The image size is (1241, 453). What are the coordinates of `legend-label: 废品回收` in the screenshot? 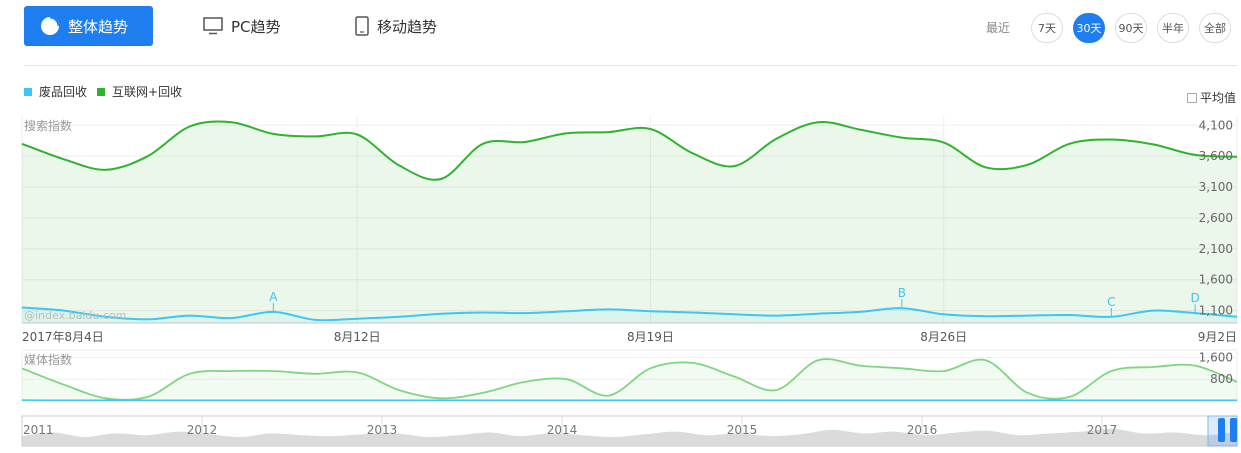 It's located at (63, 92).